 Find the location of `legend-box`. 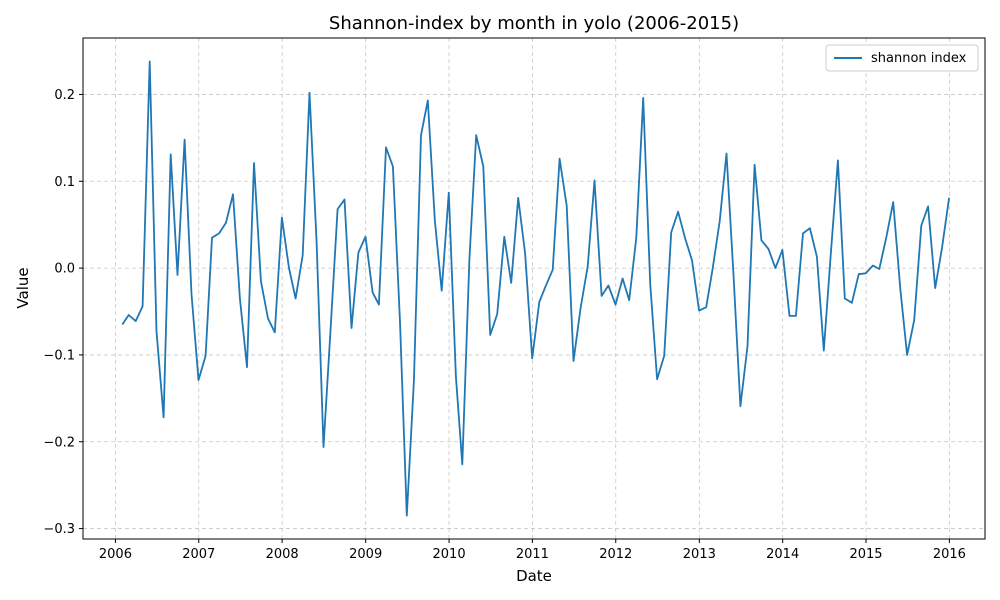

legend-box is located at coordinates (902, 58).